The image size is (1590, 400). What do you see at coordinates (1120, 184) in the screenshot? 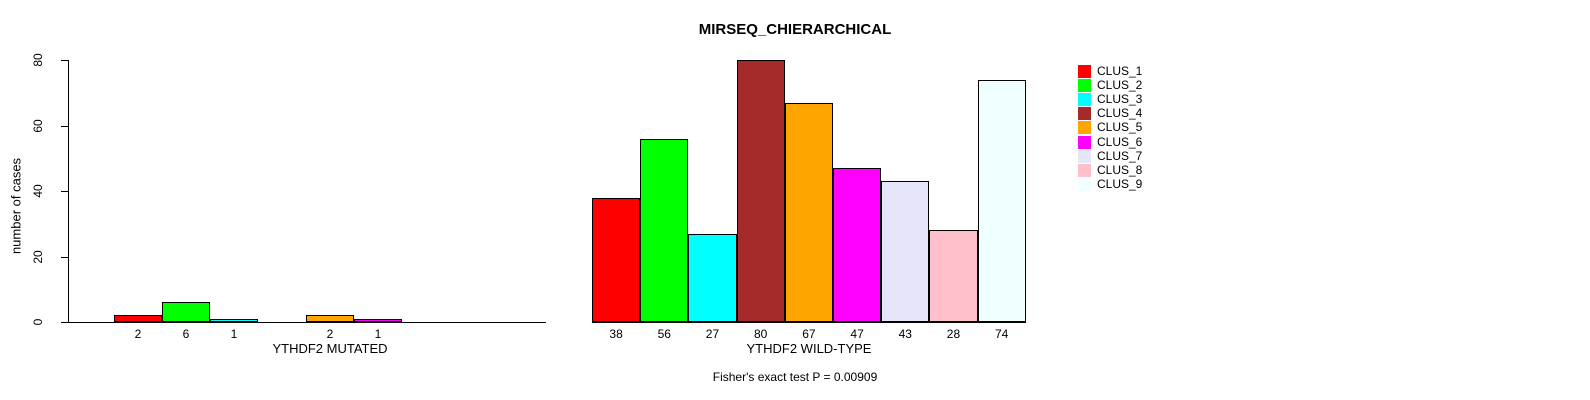
I see `legend-label: CLUS_9` at bounding box center [1120, 184].